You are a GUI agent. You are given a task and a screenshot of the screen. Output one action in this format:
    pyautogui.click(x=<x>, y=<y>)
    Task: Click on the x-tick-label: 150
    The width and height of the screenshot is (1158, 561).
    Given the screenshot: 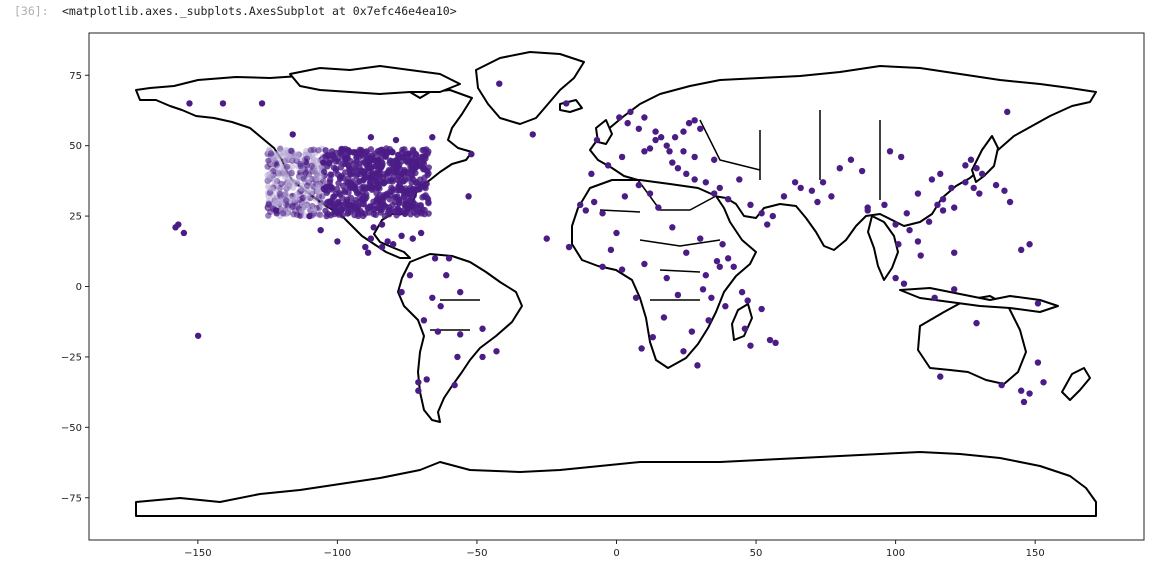 What is the action you would take?
    pyautogui.click(x=1035, y=553)
    